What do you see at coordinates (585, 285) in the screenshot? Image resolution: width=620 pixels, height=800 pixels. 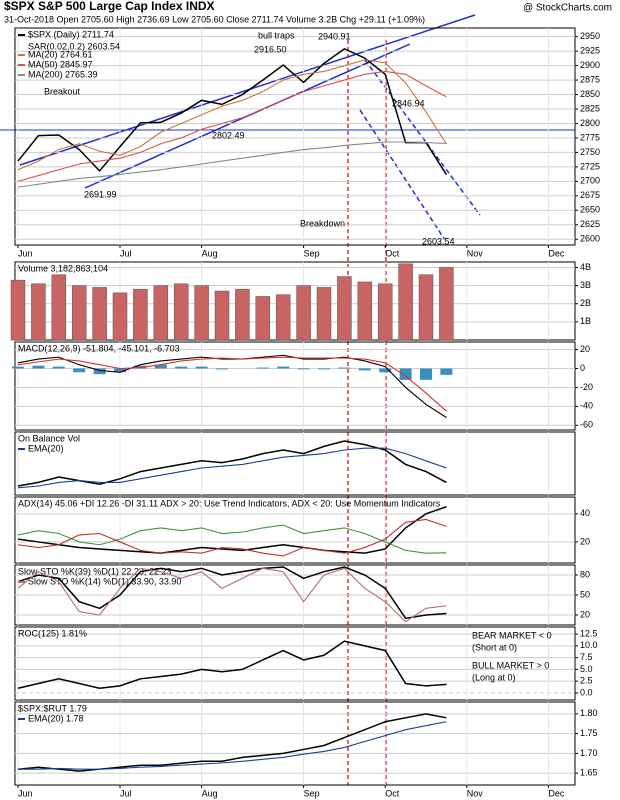 I see `y-tick-label: 3B` at bounding box center [585, 285].